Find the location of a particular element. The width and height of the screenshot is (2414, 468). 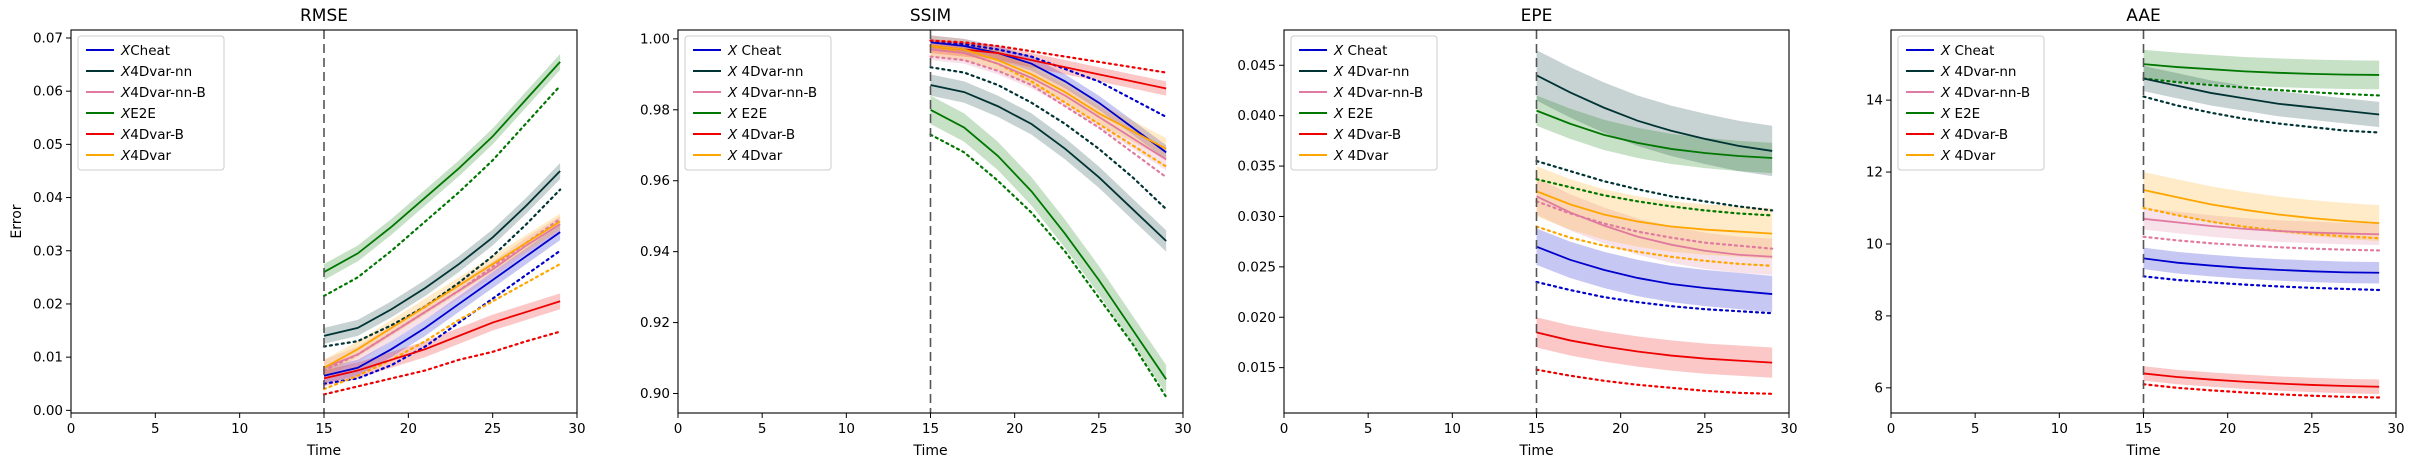

y-tick-label: 0.94 is located at coordinates (655, 252).